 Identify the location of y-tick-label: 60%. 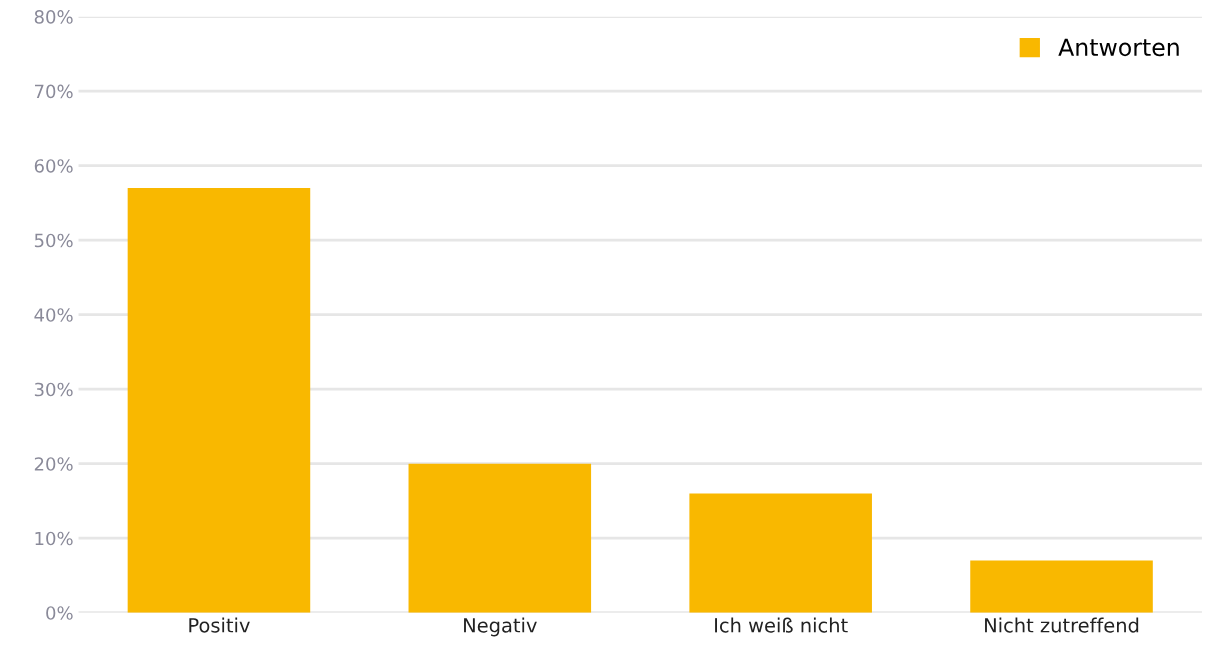
(53, 166).